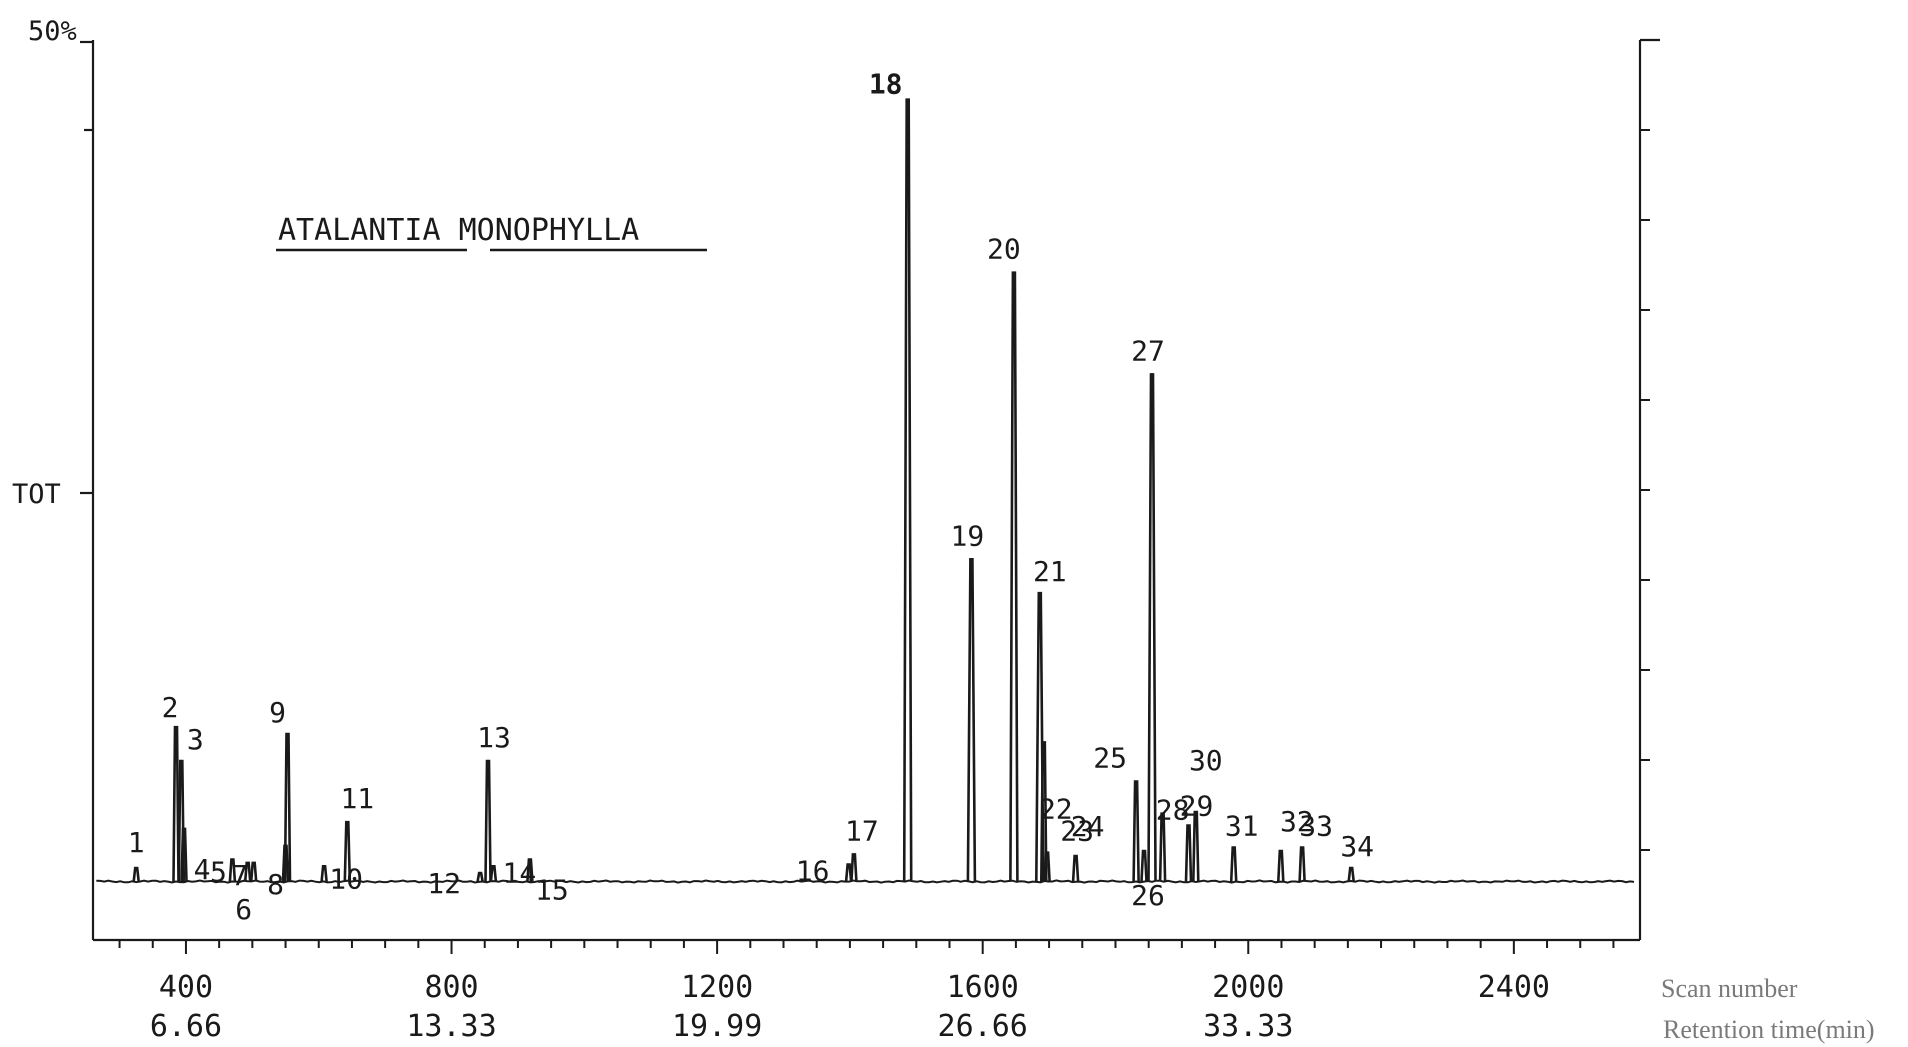 The width and height of the screenshot is (1908, 1047). I want to click on x-tick-label-scan: 2000, so click(1248, 987).